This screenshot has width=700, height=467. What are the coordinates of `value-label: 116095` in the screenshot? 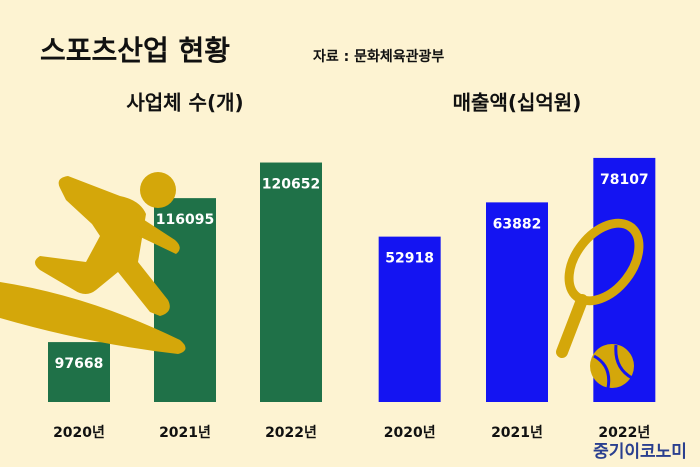 It's located at (185, 220).